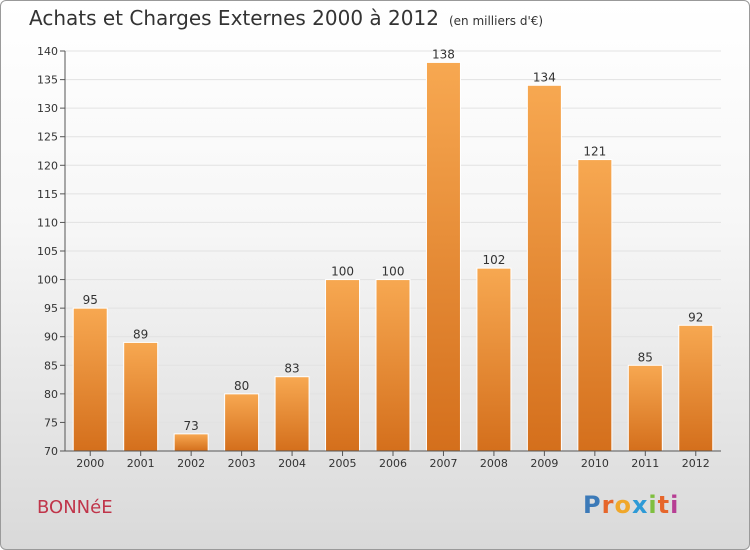  I want to click on y-tick-label: 105, so click(47, 251).